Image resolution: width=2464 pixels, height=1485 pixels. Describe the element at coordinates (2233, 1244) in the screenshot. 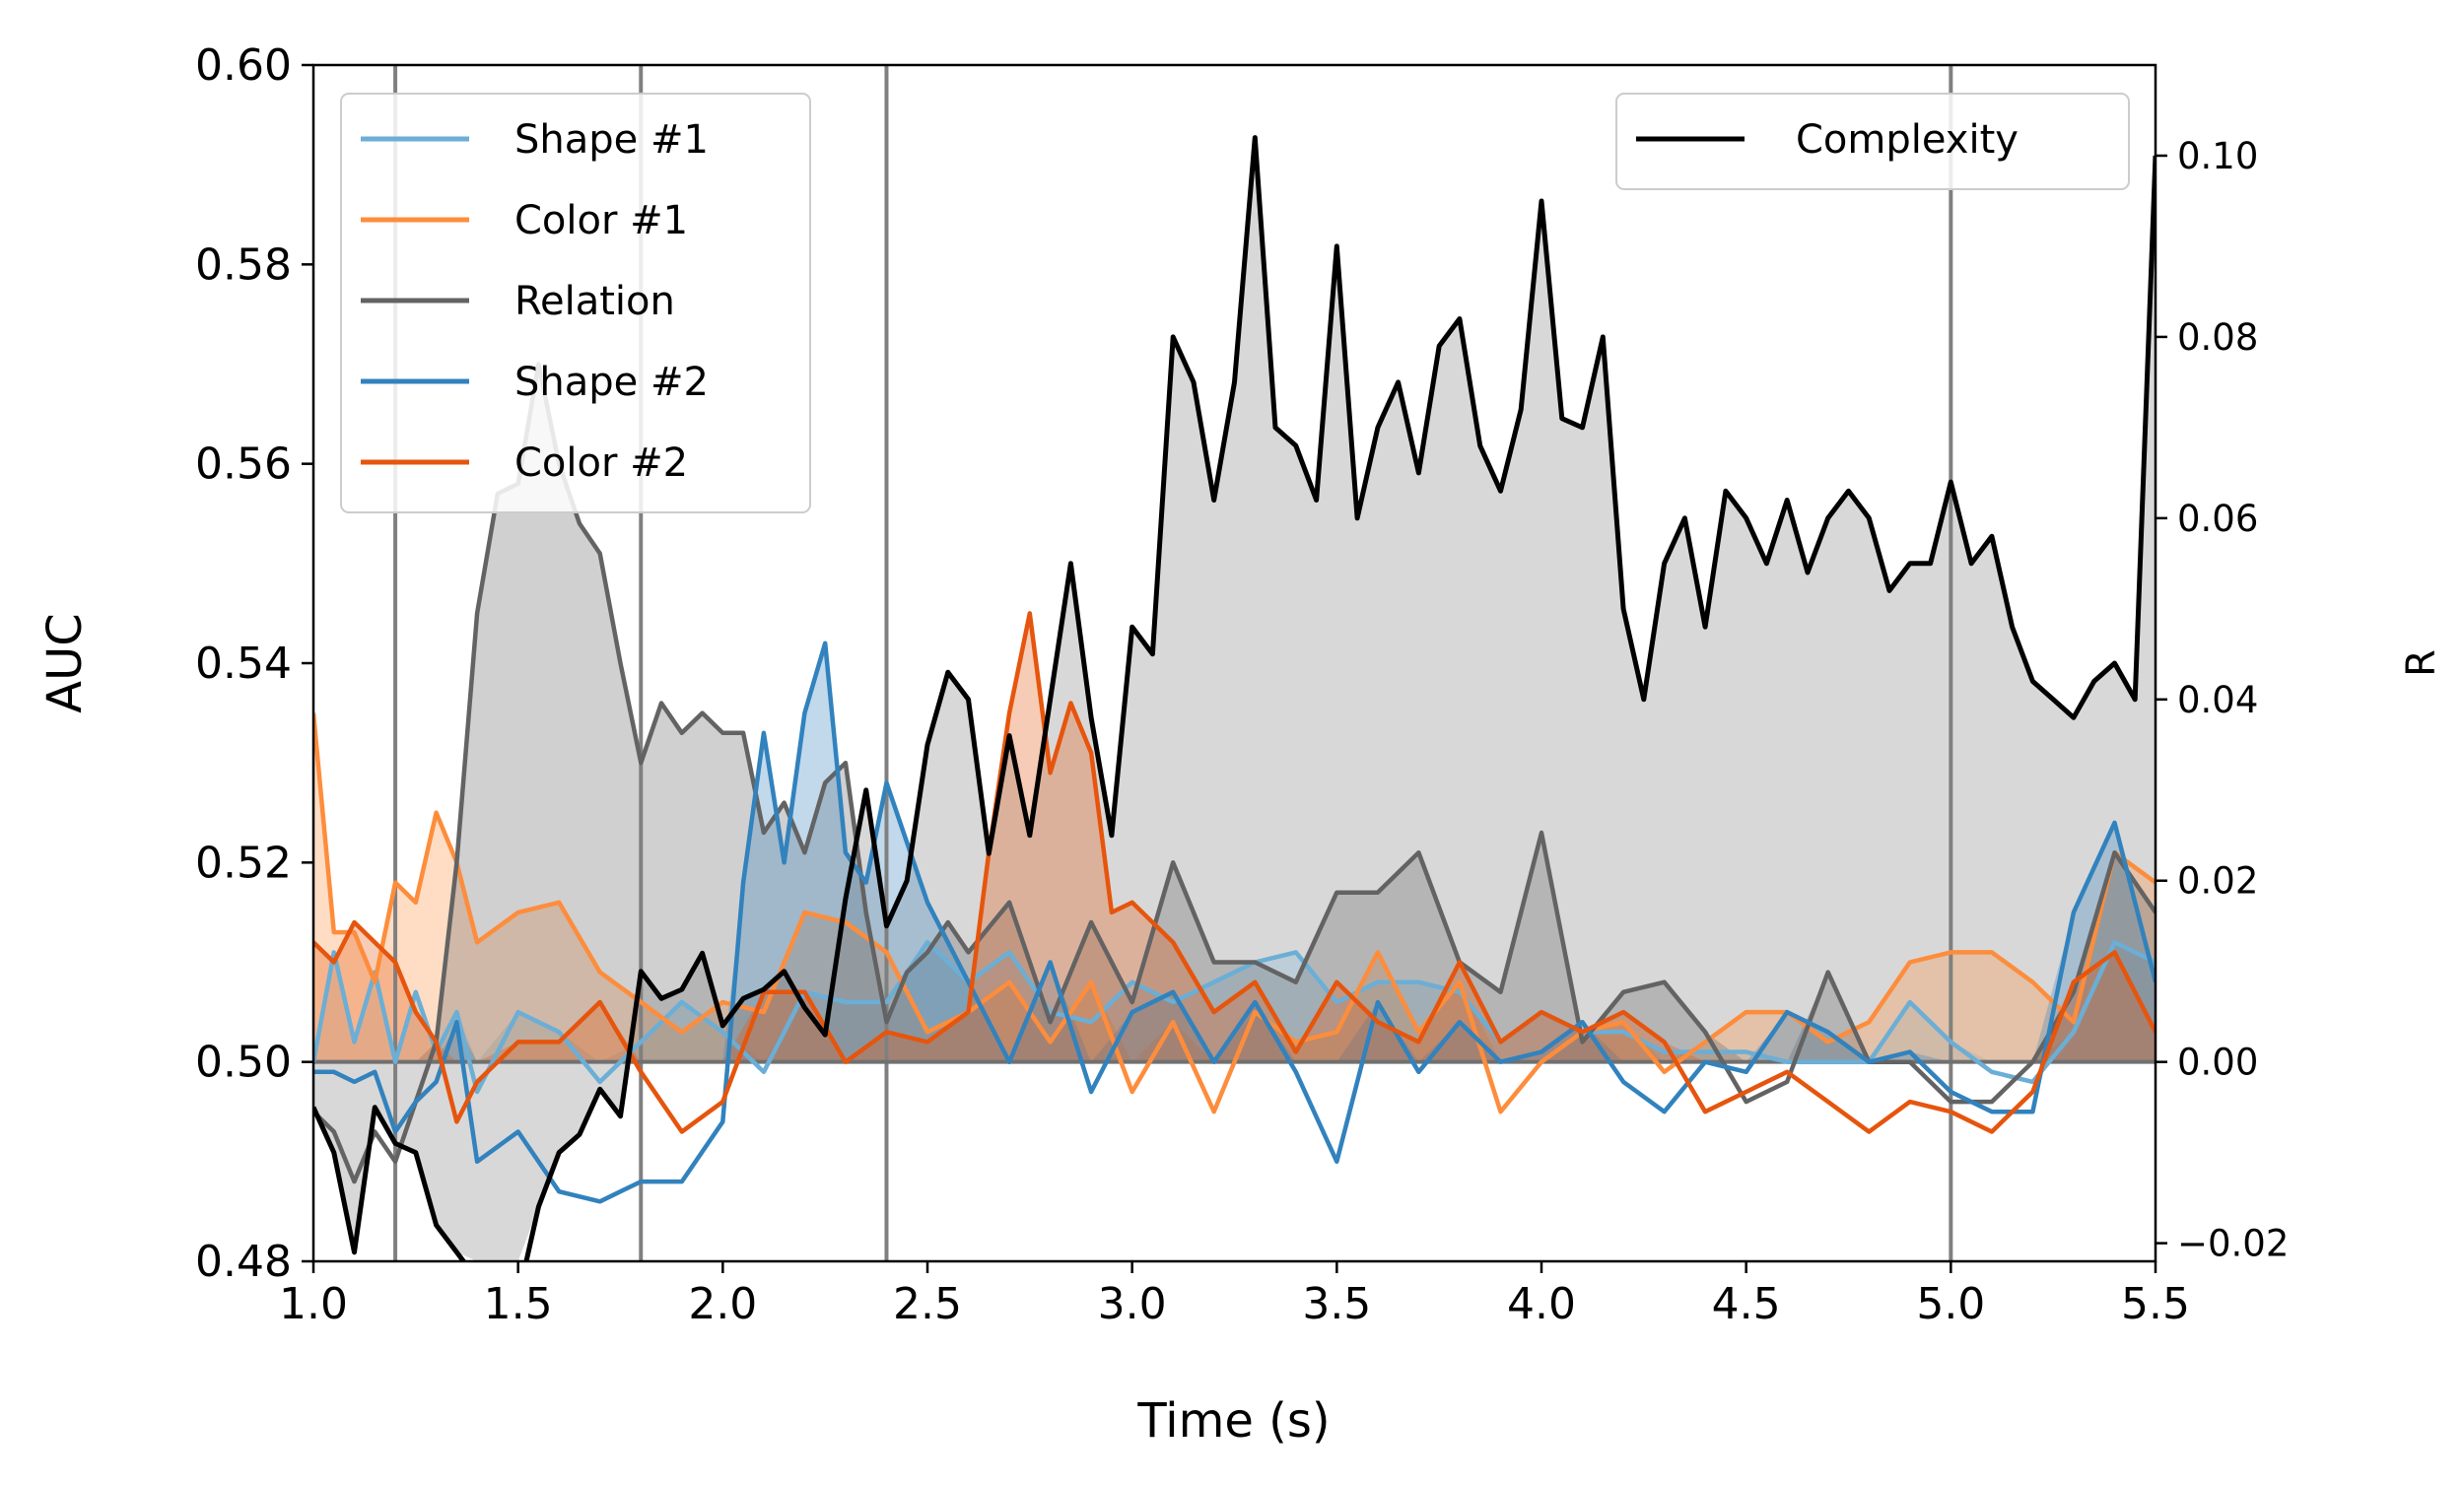

I see `y-right-tick-label: −0.02` at that location.